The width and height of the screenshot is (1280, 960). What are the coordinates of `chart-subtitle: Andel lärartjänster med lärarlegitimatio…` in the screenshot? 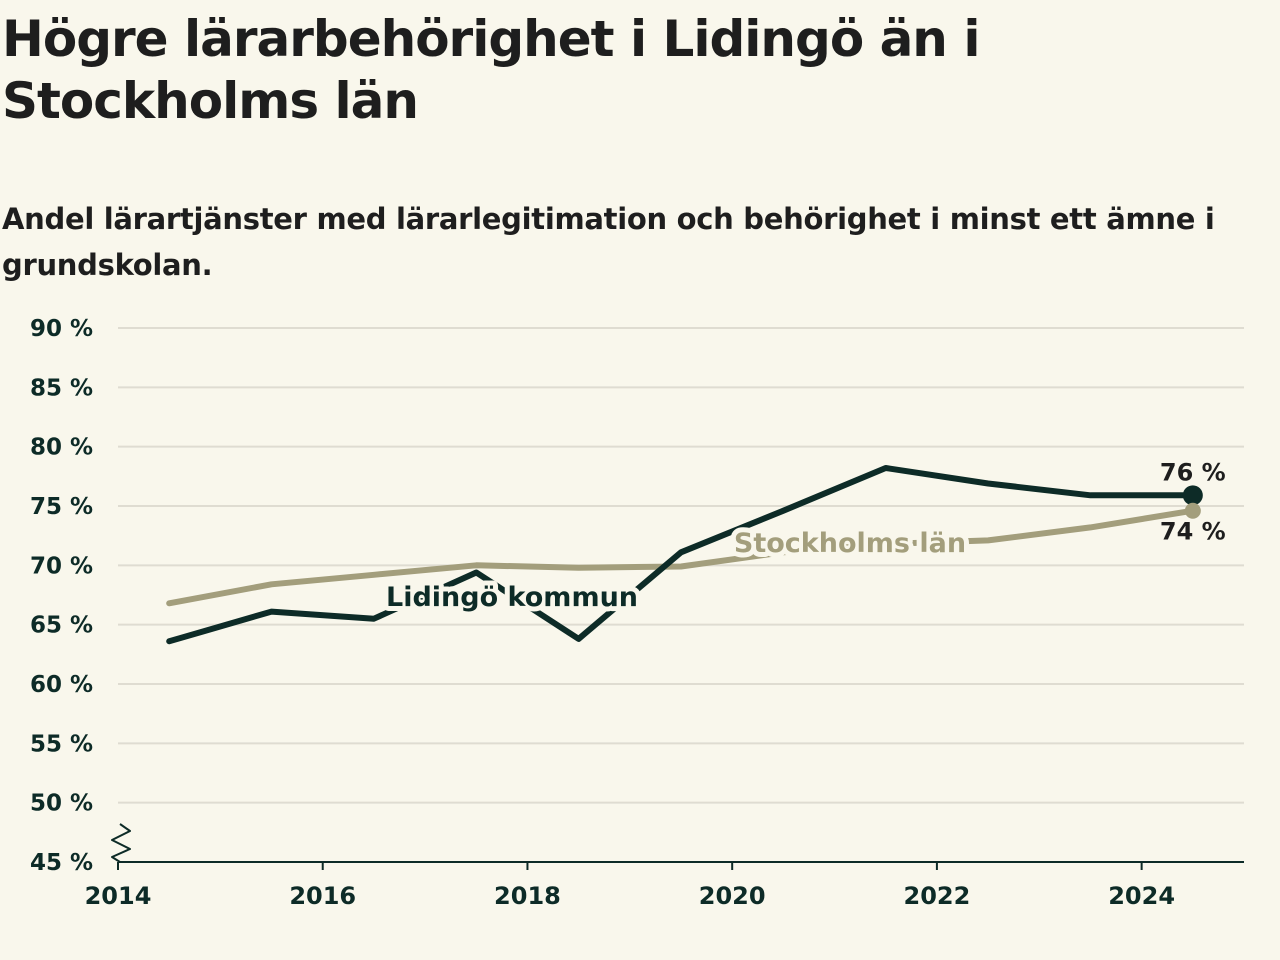 It's located at (608, 242).